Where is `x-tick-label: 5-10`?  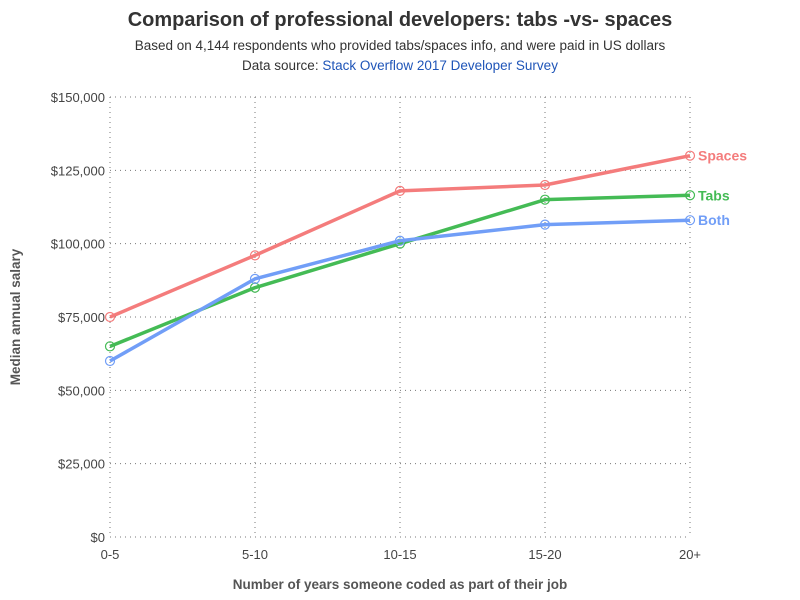 x-tick-label: 5-10 is located at coordinates (255, 554).